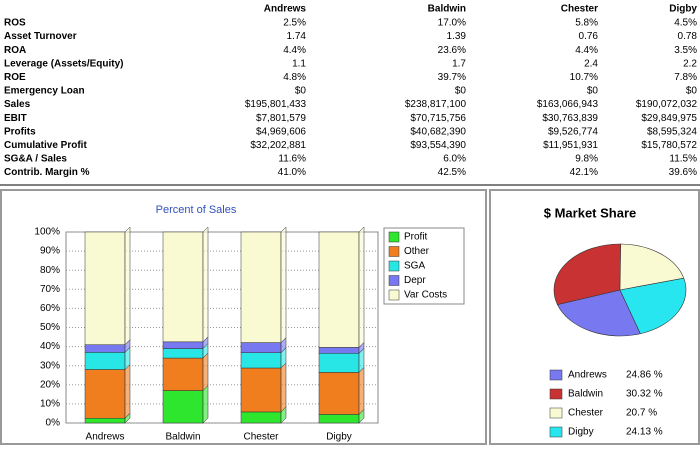 The height and width of the screenshot is (450, 700). What do you see at coordinates (454, 159) in the screenshot?
I see `cell: 6.0%` at bounding box center [454, 159].